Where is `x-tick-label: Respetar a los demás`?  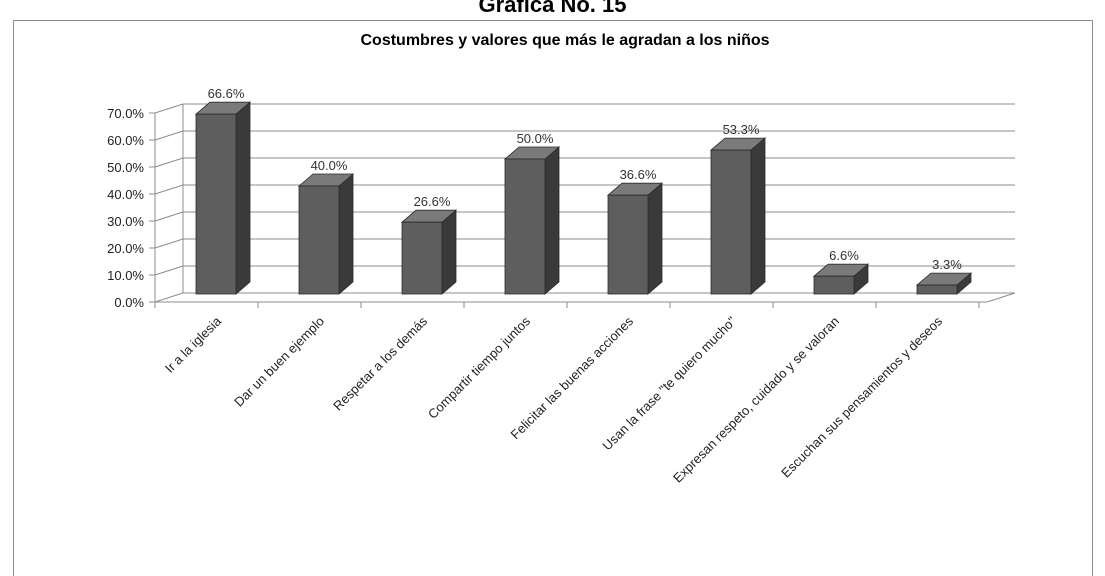 x-tick-label: Respetar a los demás is located at coordinates (380, 363).